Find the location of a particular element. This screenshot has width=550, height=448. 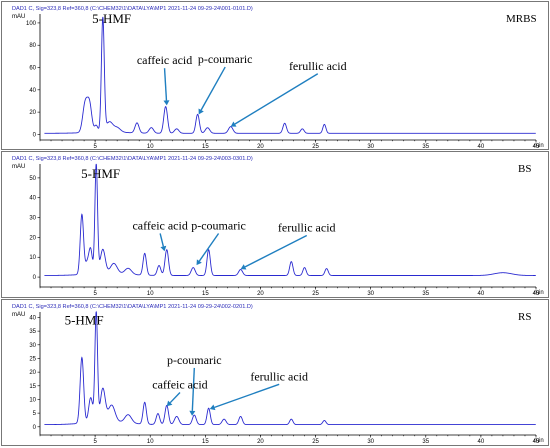

y-tick-label-rs-7: 35 is located at coordinates (32, 332).